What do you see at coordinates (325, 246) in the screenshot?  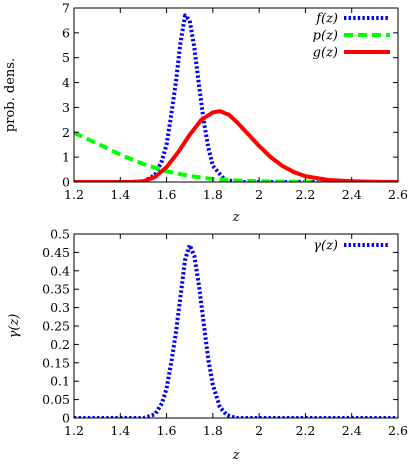 I see `legend-label: γ(z)` at bounding box center [325, 246].